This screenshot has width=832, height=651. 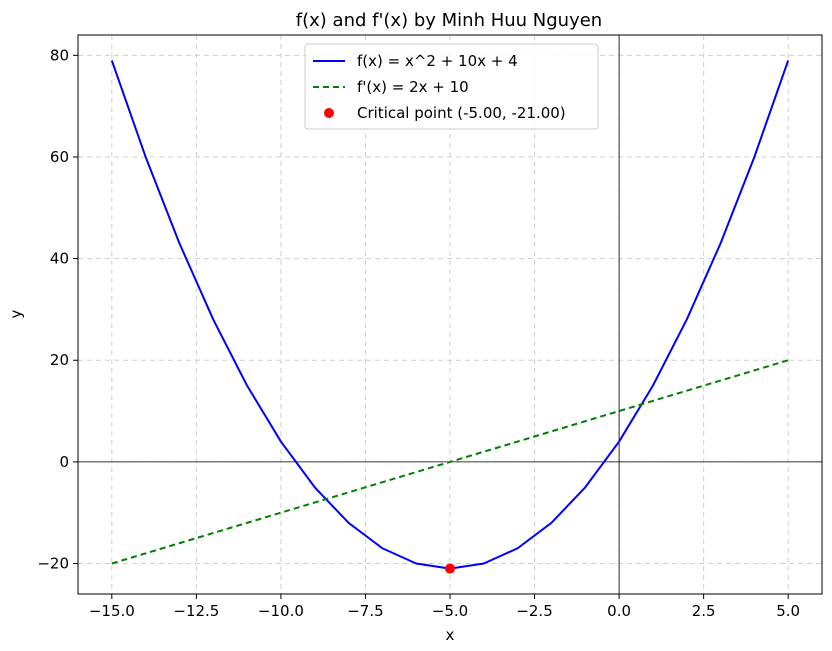 What do you see at coordinates (59, 360) in the screenshot?
I see `y-tick-label: 20` at bounding box center [59, 360].